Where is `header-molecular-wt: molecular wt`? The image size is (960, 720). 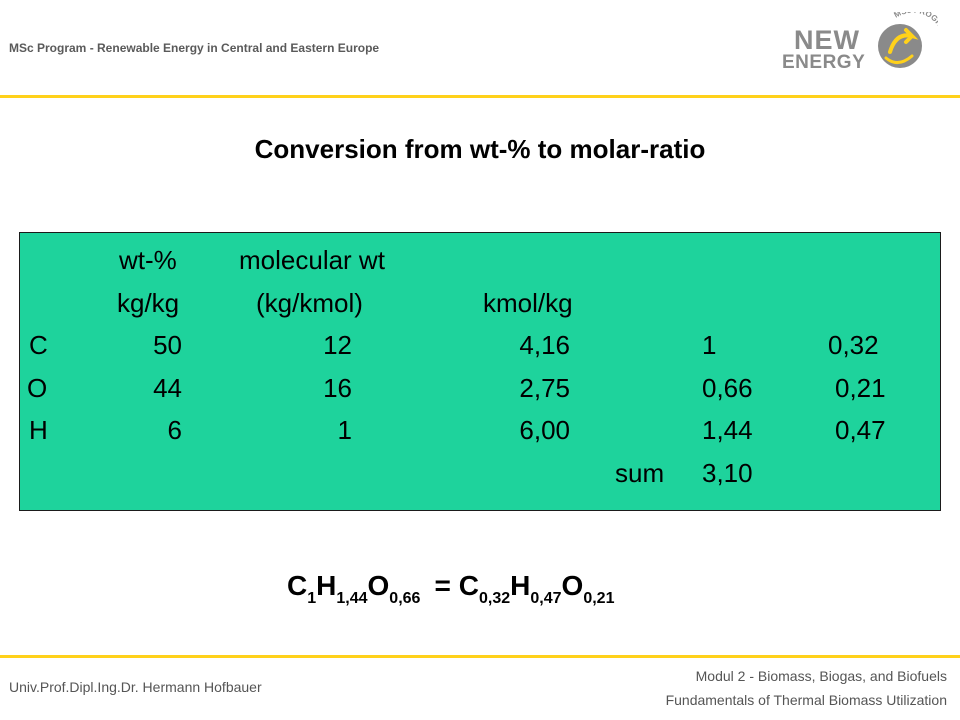
header-molecular-wt: molecular wt is located at coordinates (312, 260).